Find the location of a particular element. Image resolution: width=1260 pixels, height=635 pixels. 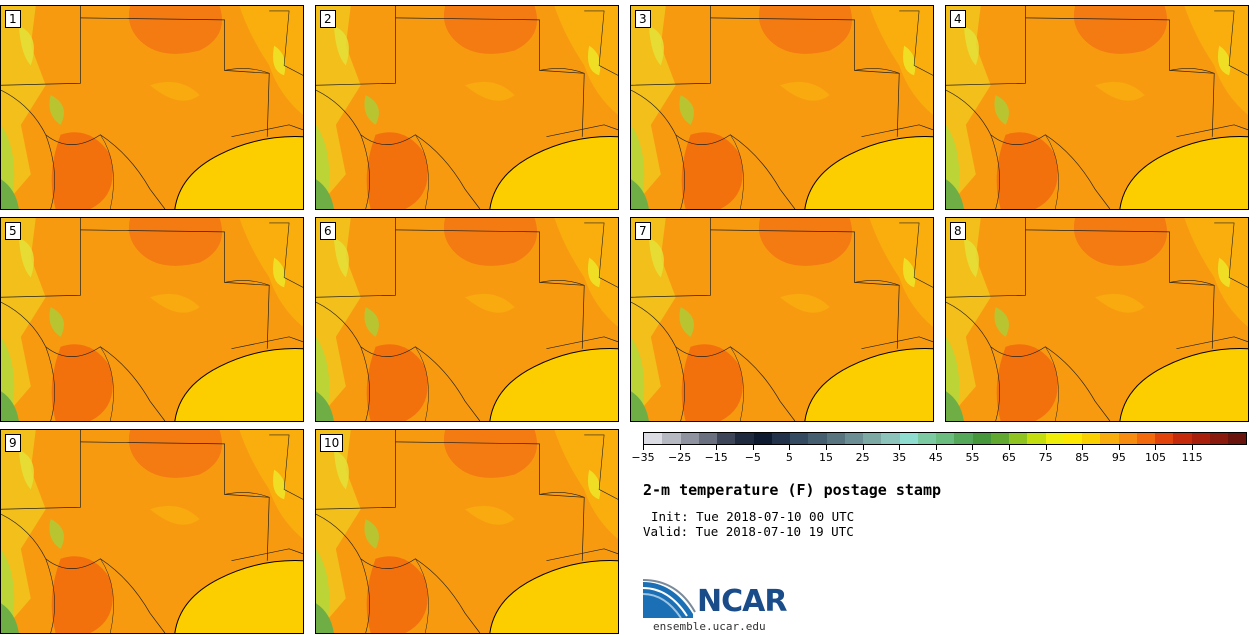

colorbar is located at coordinates (945, 438).